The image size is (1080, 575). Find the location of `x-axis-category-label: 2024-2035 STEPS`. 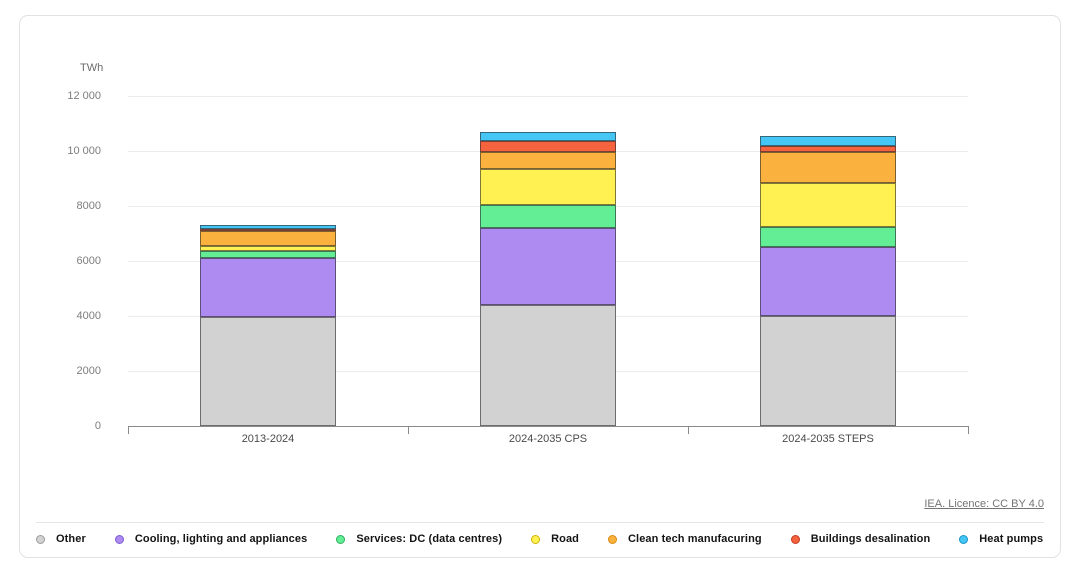

x-axis-category-label: 2024-2035 STEPS is located at coordinates (828, 439).